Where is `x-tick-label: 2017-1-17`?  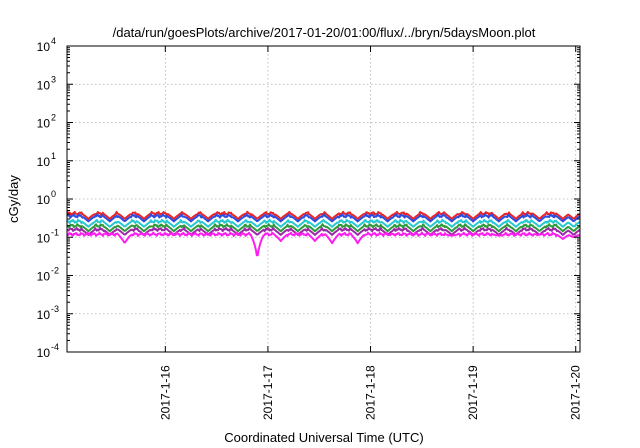
x-tick-label: 2017-1-17 is located at coordinates (268, 392).